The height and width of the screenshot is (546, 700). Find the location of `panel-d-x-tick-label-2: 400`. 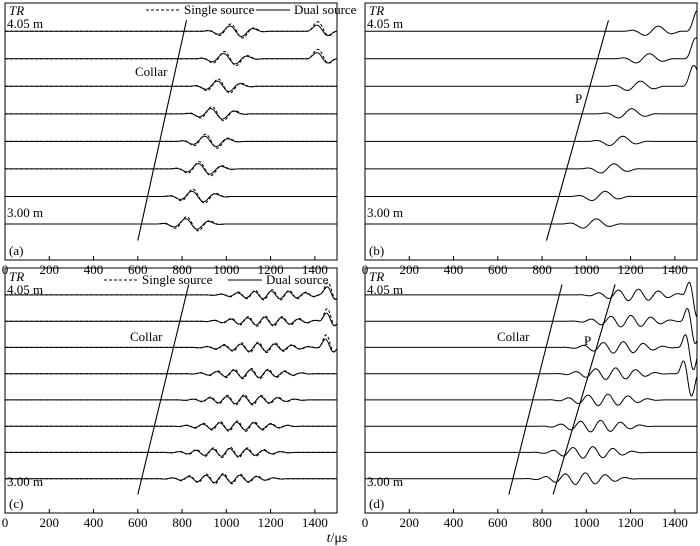

panel-d-x-tick-label-2: 400 is located at coordinates (454, 522).